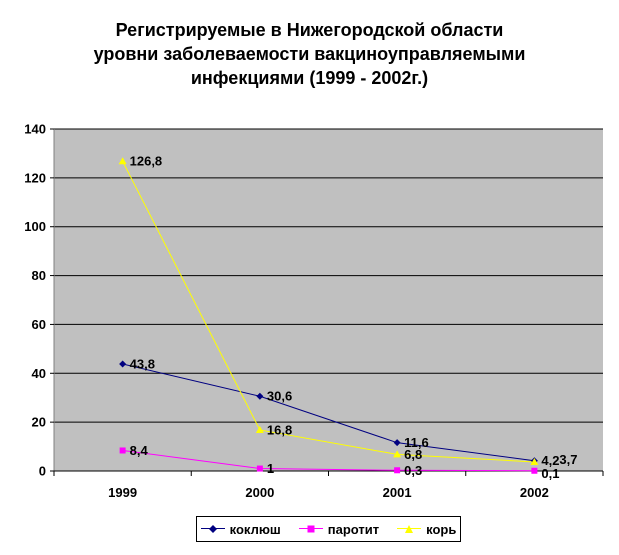 Image resolution: width=619 pixels, height=555 pixels. What do you see at coordinates (142, 364) in the screenshot?
I see `data-label: 43,8` at bounding box center [142, 364].